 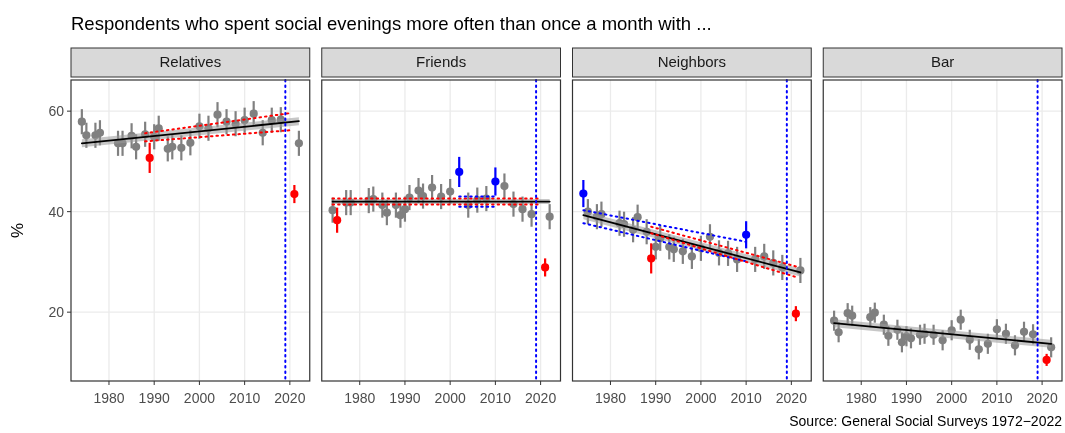 What do you see at coordinates (926, 421) in the screenshot?
I see `source-note: Source: General Social Surveys 1972−2022` at bounding box center [926, 421].